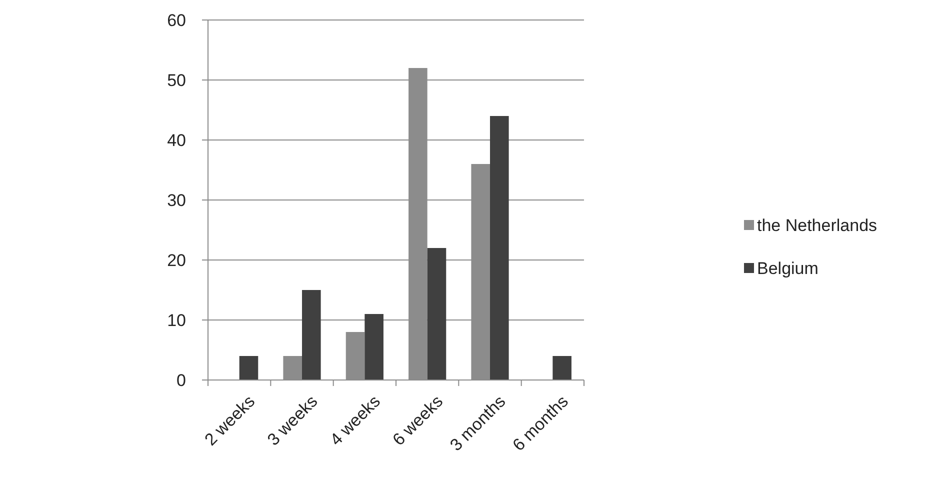 The width and height of the screenshot is (949, 487). What do you see at coordinates (181, 380) in the screenshot?
I see `y-tick-label: 0` at bounding box center [181, 380].